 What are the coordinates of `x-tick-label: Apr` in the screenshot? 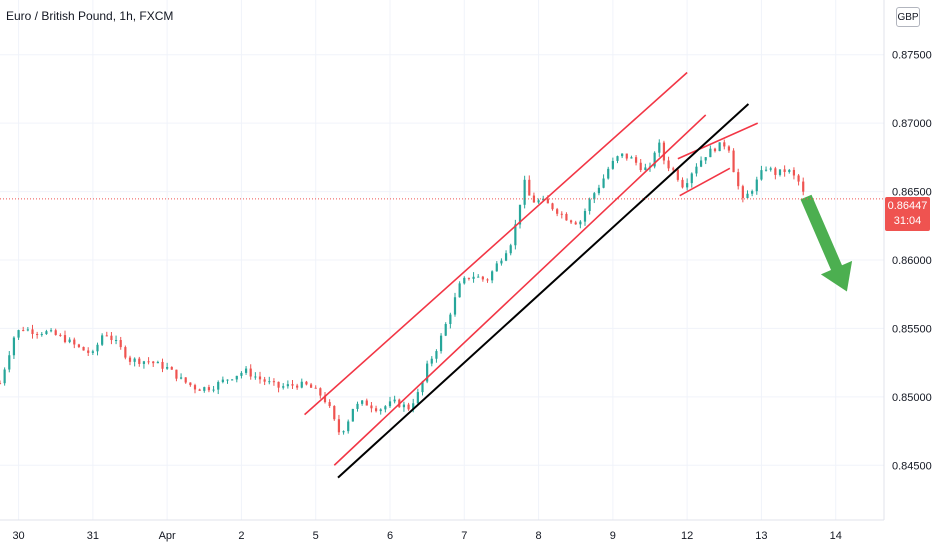 It's located at (167, 536).